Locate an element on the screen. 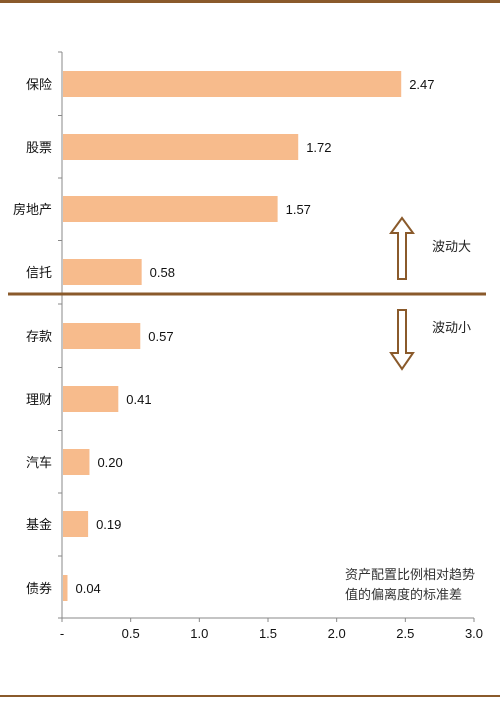 The height and width of the screenshot is (701, 500). chart-note: 资产配置比例相对趋势 值的偏离度的标准差 is located at coordinates (420, 586).